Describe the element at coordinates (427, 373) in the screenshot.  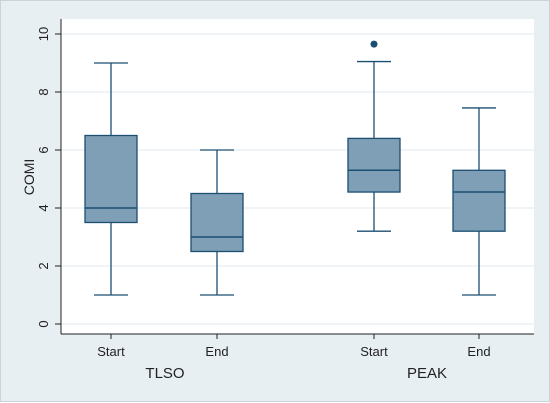
I see `group-label: PEAK` at that location.